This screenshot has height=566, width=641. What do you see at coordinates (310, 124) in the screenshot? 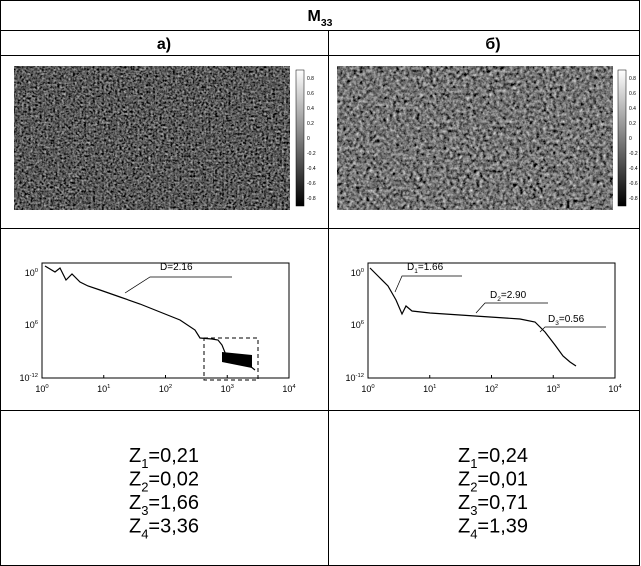
I see `colorbar-tick: 0.2` at bounding box center [310, 124].